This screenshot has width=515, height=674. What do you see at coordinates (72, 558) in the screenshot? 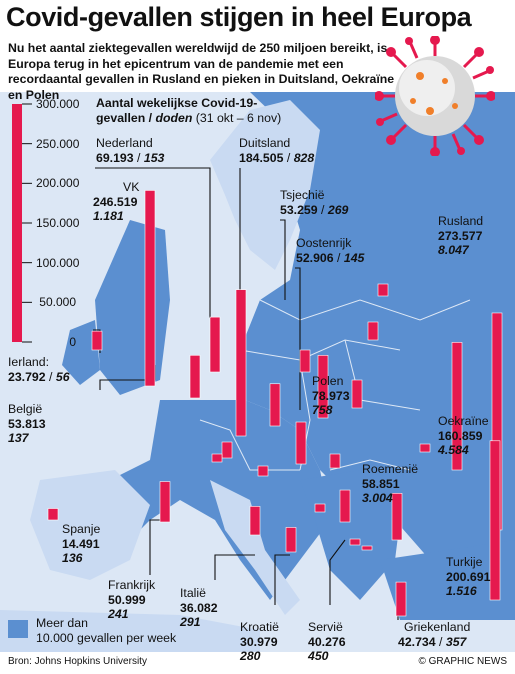
I see `deaths-value: 136` at bounding box center [72, 558].